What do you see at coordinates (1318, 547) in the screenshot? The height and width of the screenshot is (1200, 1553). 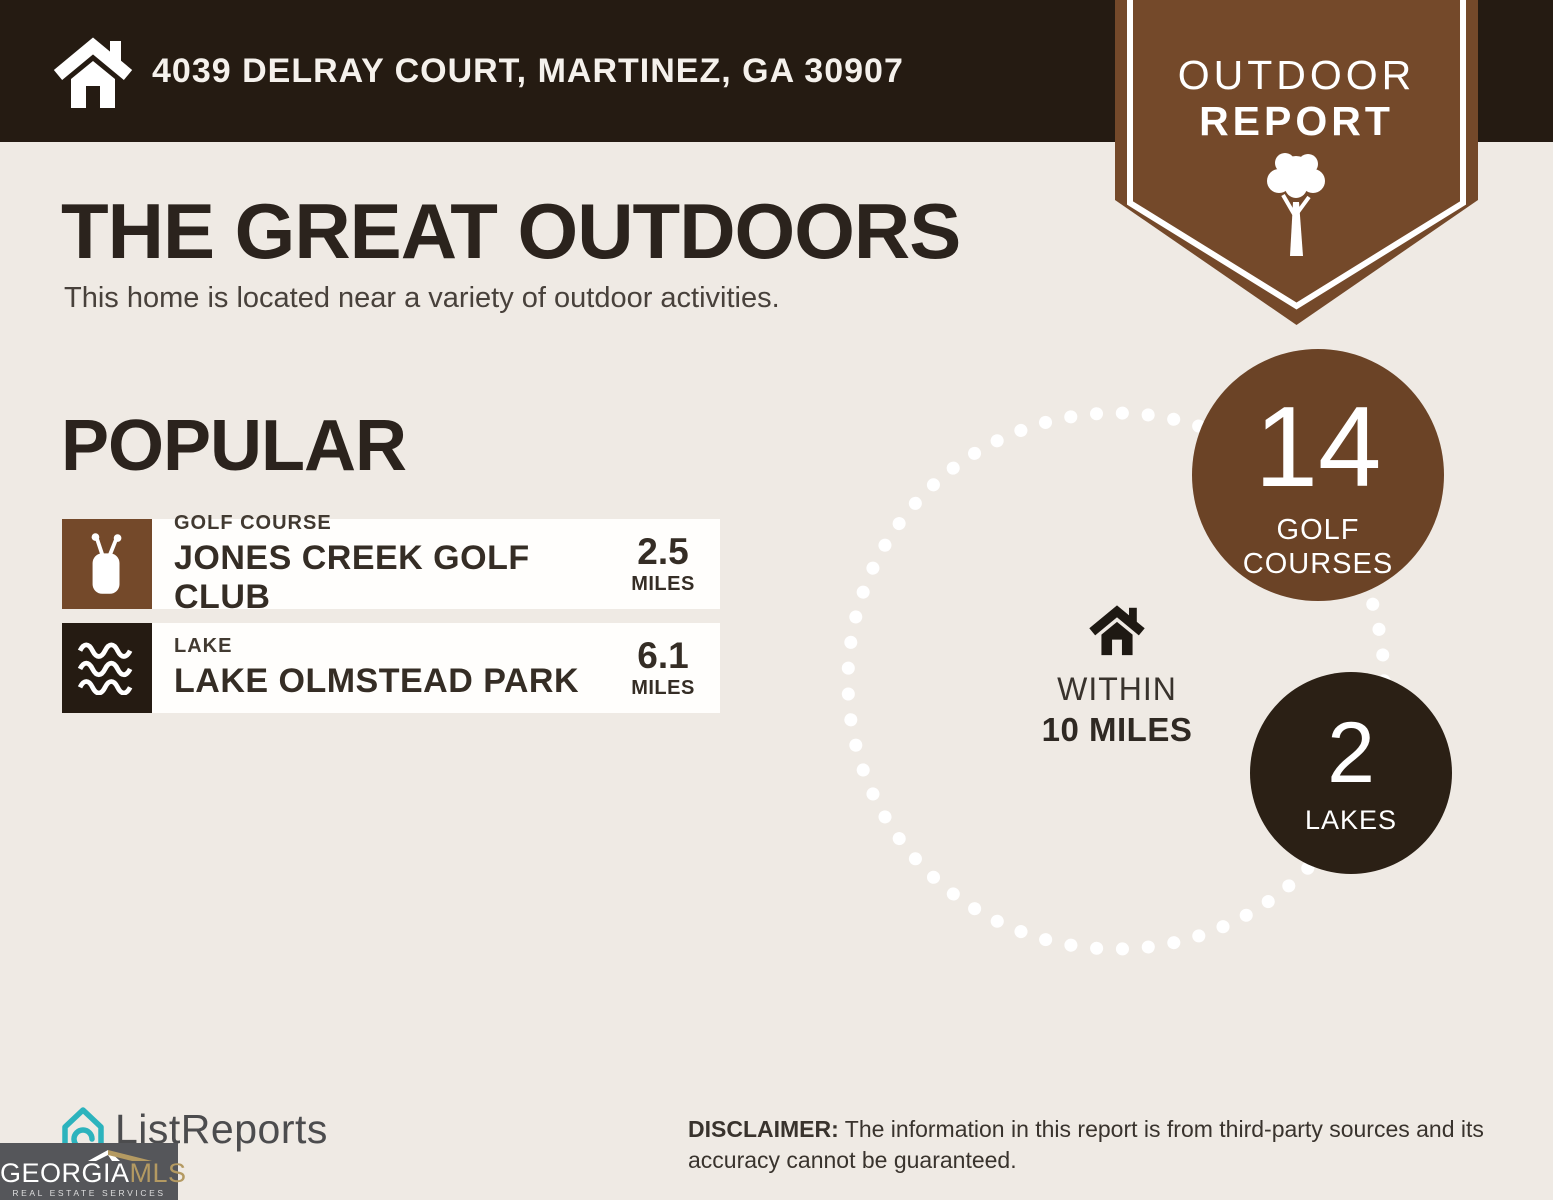 I see `stat-label: GOLF COURSES` at bounding box center [1318, 547].